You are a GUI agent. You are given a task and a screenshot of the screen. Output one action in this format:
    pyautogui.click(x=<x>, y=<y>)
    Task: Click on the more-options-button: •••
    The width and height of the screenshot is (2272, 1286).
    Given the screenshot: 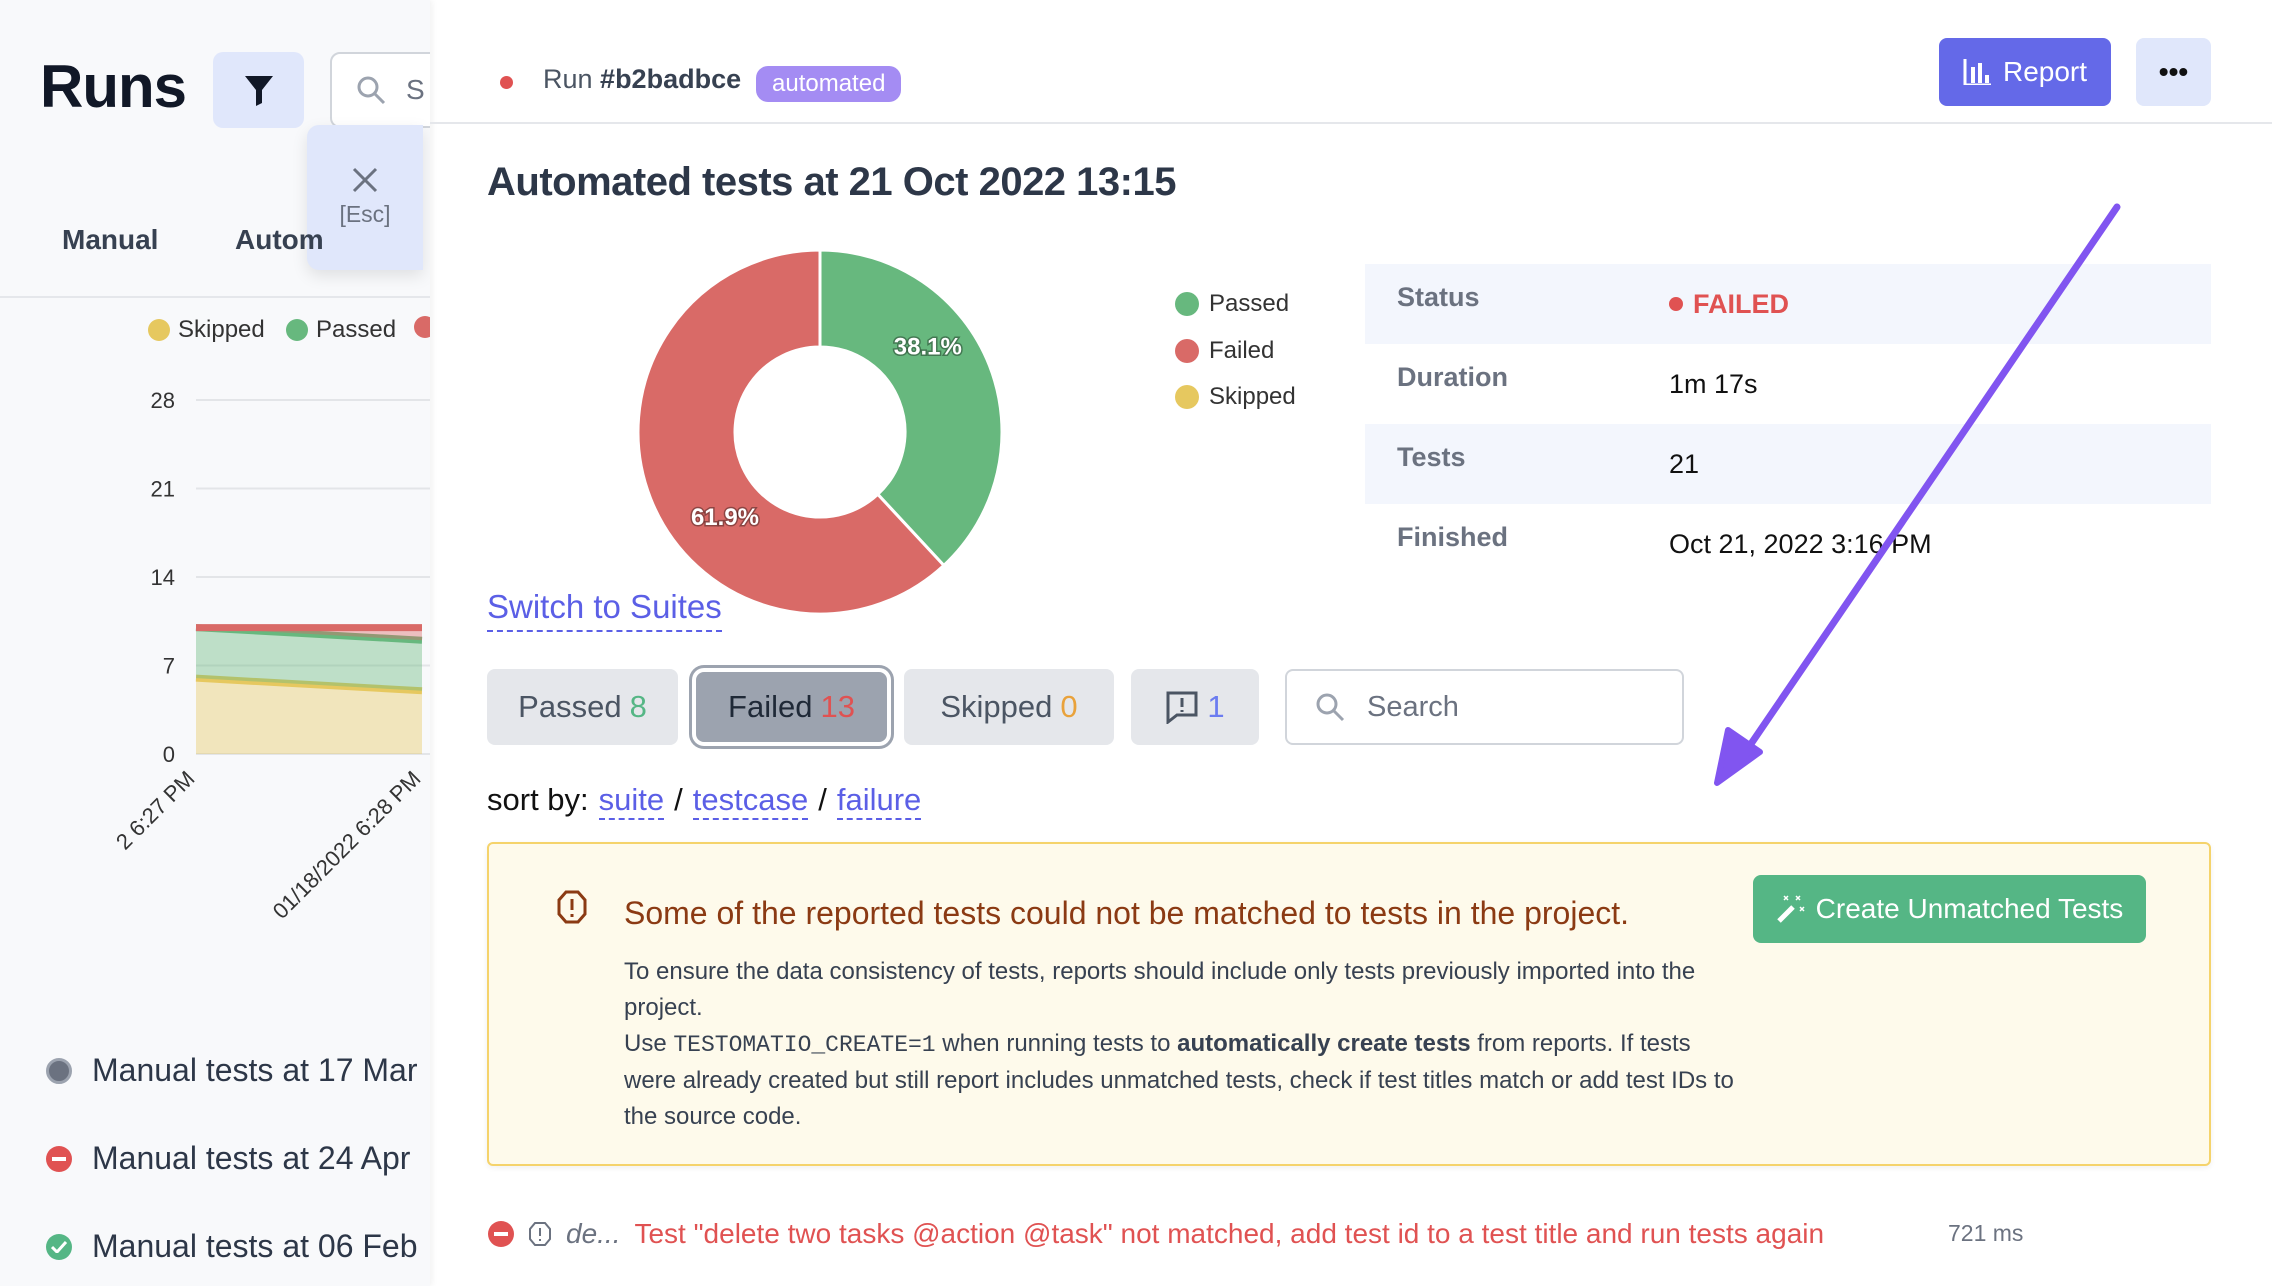 What is the action you would take?
    pyautogui.click(x=2173, y=72)
    